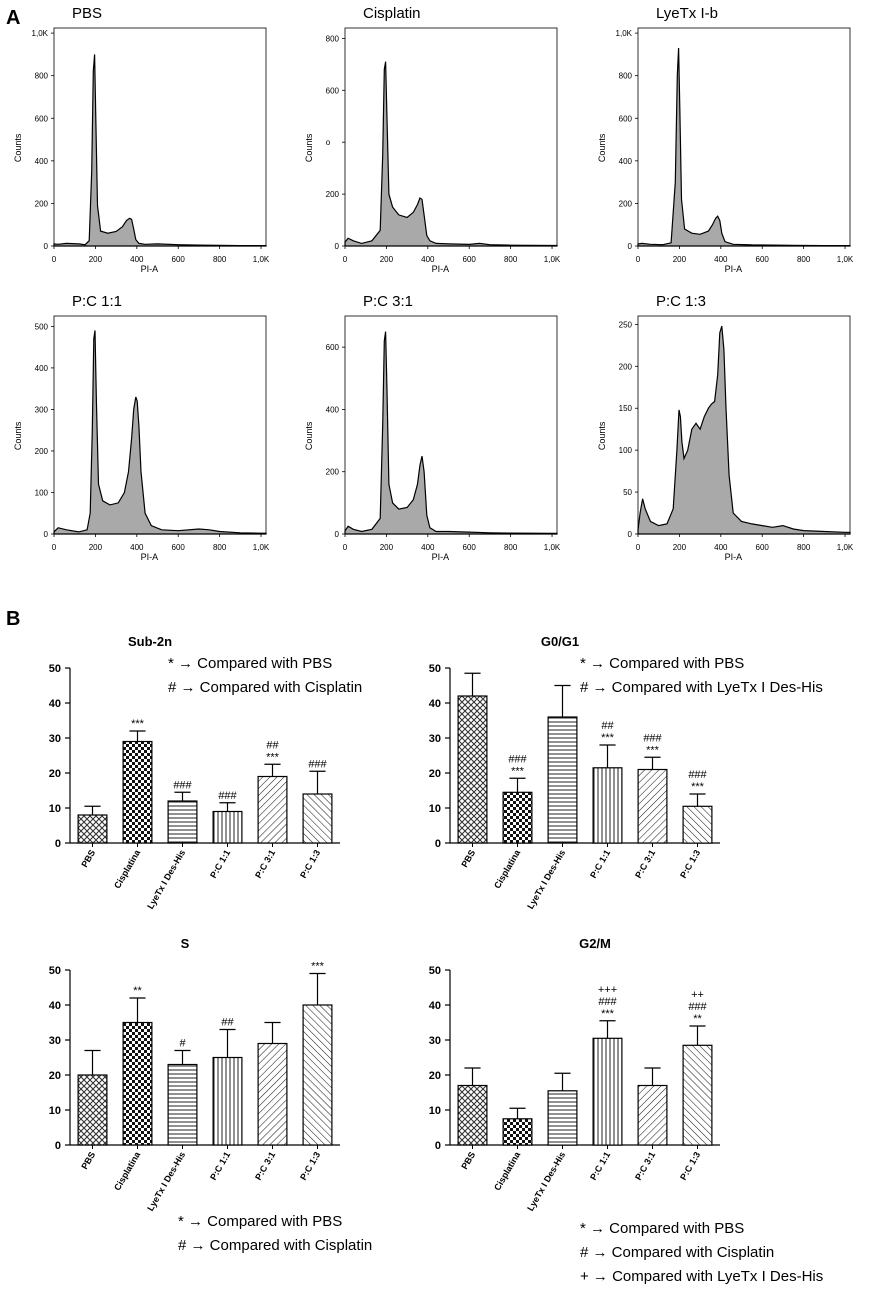  Describe the element at coordinates (40, 33) in the screenshot. I see `y-tick-label: 1,0K` at that location.